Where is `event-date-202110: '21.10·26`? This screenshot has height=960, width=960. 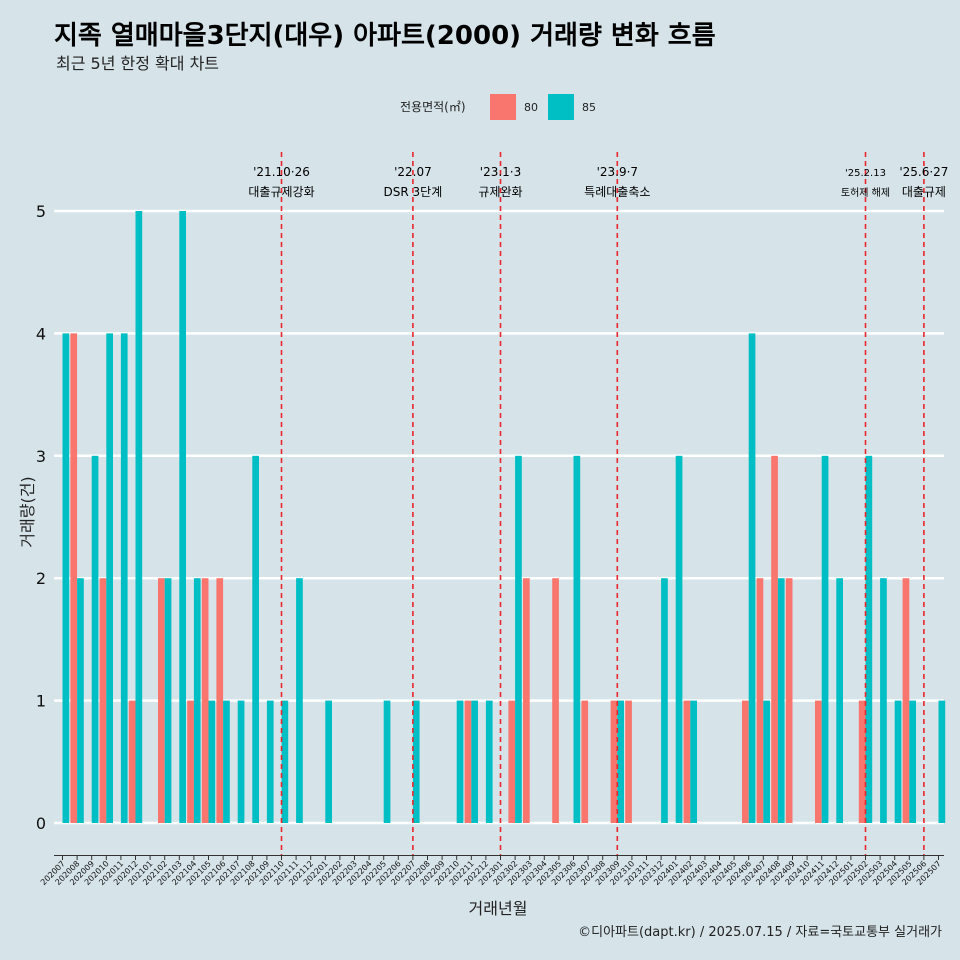
event-date-202110: '21.10·26 is located at coordinates (281, 172).